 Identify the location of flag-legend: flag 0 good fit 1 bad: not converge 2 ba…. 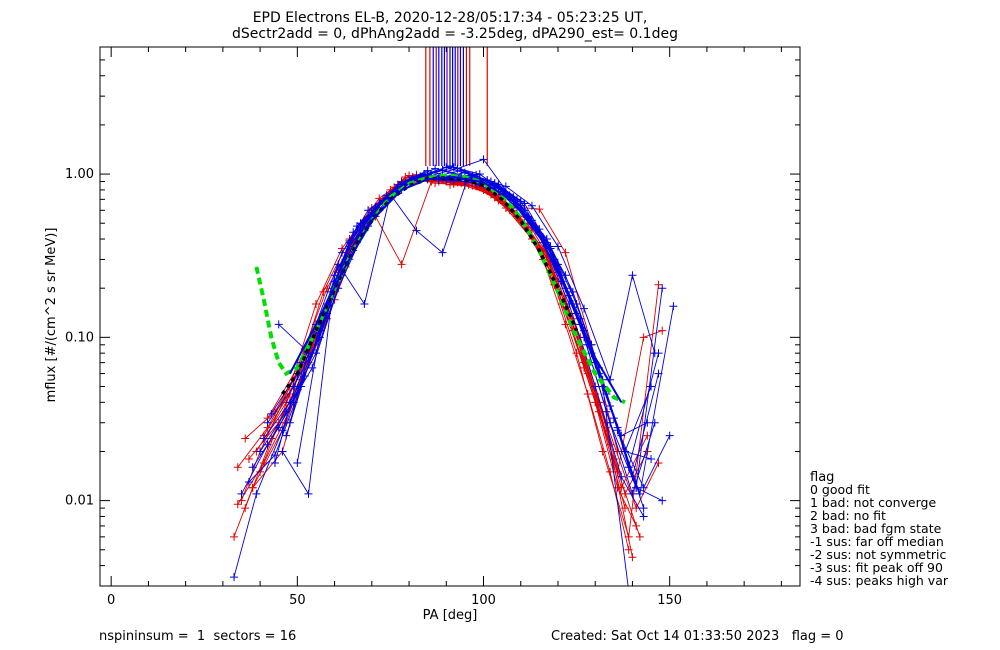
(879, 529).